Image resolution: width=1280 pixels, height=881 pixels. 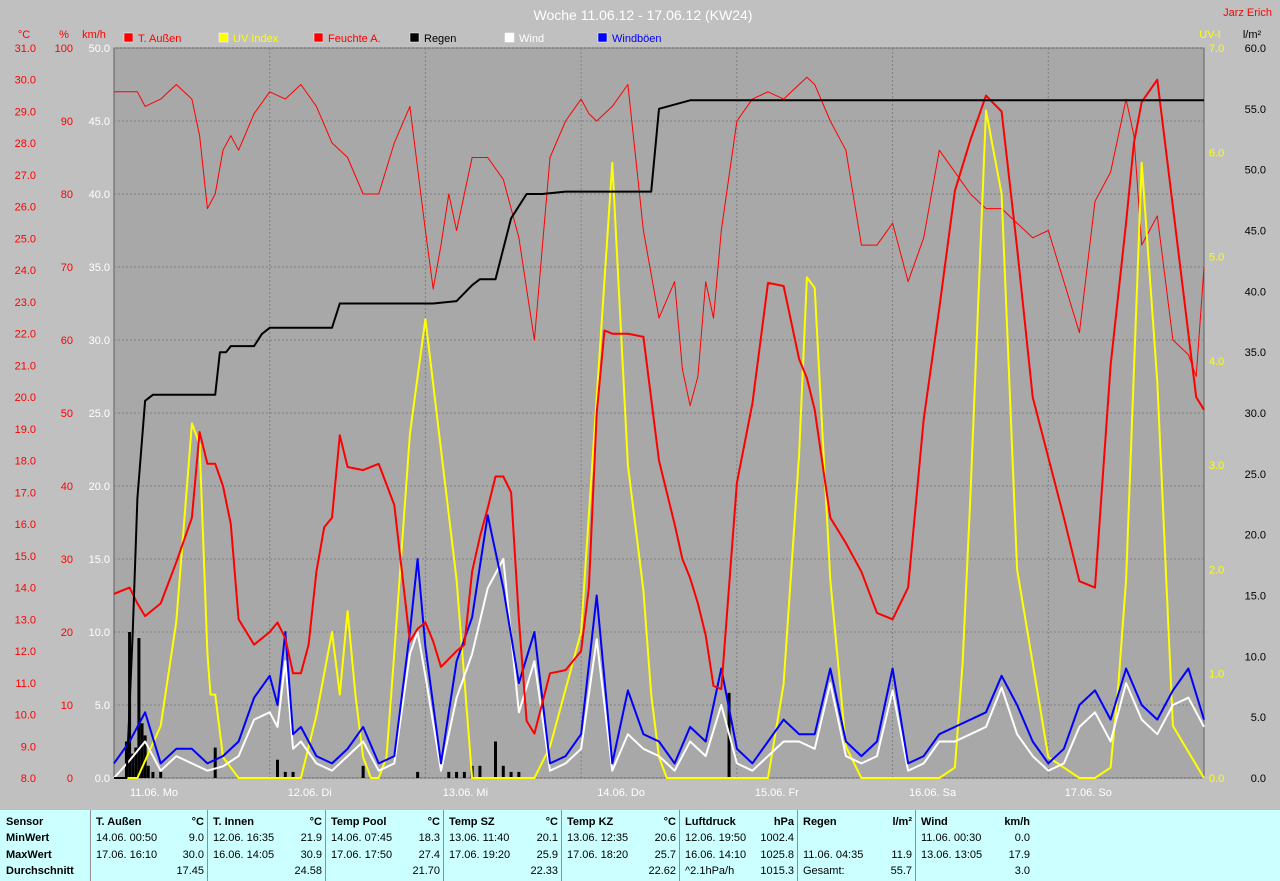 What do you see at coordinates (479, 838) in the screenshot?
I see `stats-timestamp: 13.06. 11:40` at bounding box center [479, 838].